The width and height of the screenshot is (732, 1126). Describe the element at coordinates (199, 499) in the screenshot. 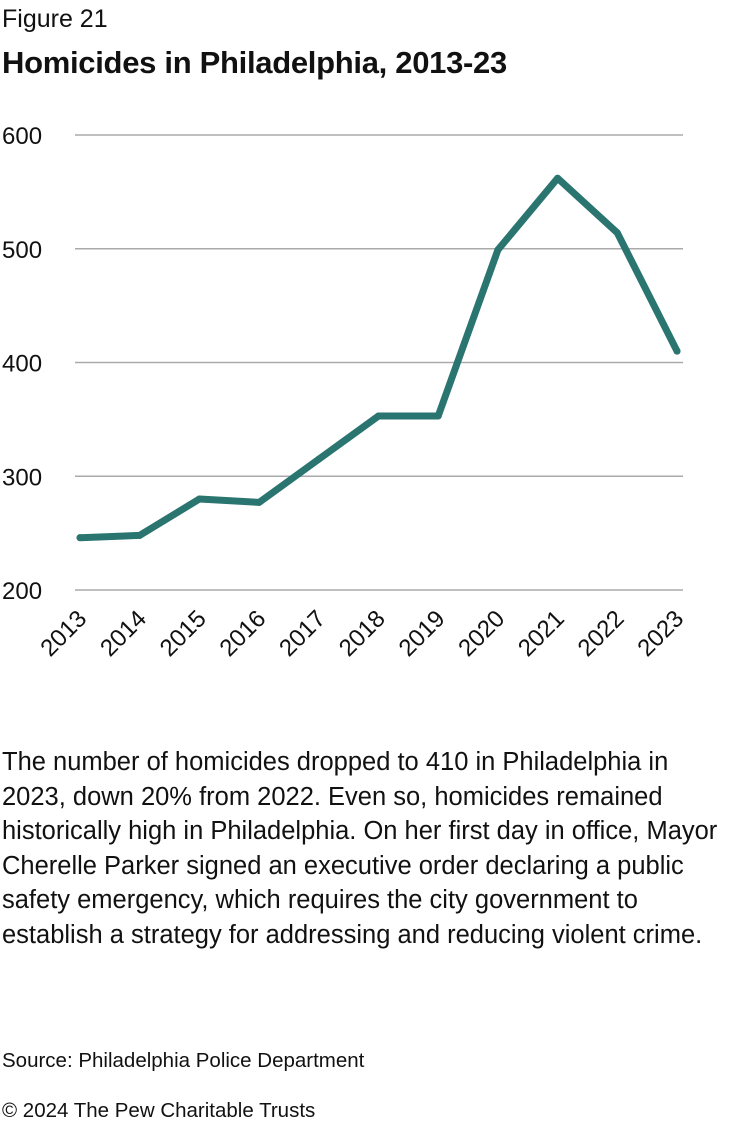

I see `data-point-2015` at that location.